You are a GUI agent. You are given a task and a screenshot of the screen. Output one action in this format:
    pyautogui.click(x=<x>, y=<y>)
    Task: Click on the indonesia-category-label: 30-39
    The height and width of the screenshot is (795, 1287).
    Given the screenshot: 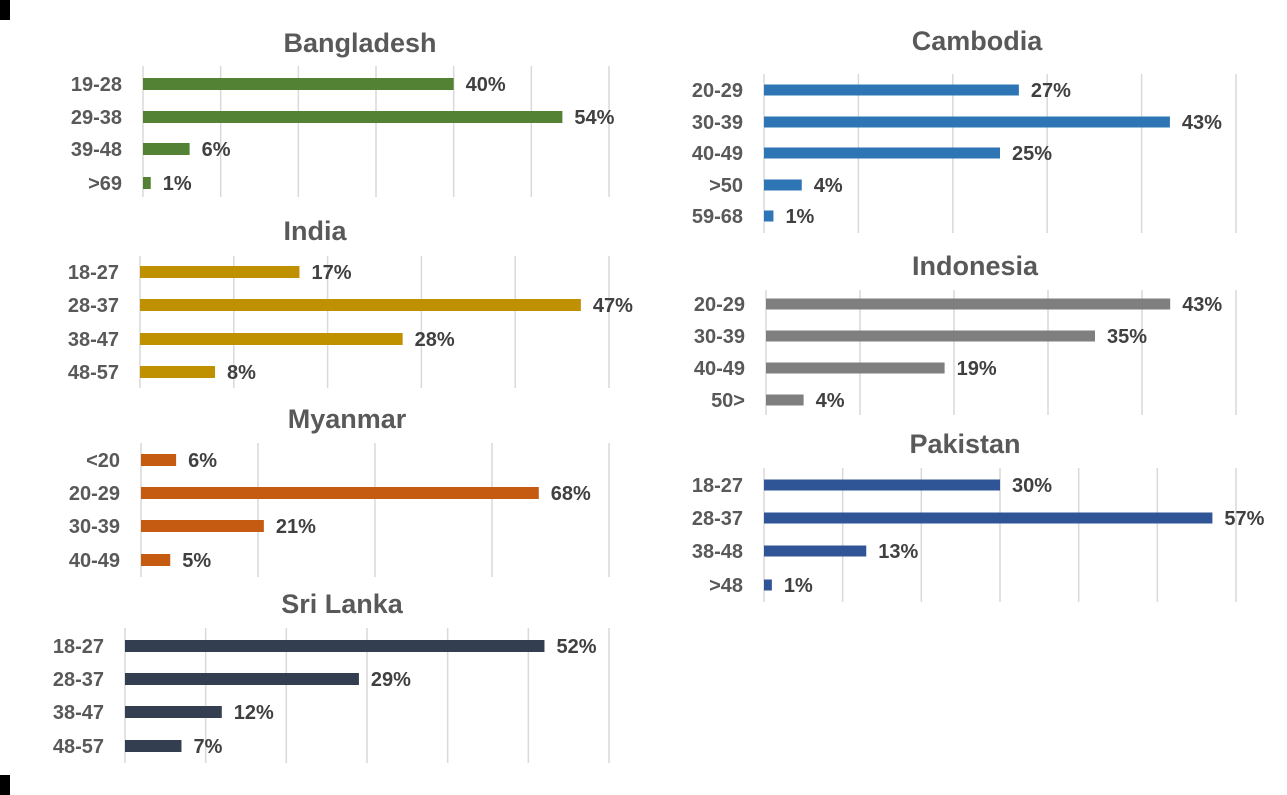 What is the action you would take?
    pyautogui.click(x=719, y=337)
    